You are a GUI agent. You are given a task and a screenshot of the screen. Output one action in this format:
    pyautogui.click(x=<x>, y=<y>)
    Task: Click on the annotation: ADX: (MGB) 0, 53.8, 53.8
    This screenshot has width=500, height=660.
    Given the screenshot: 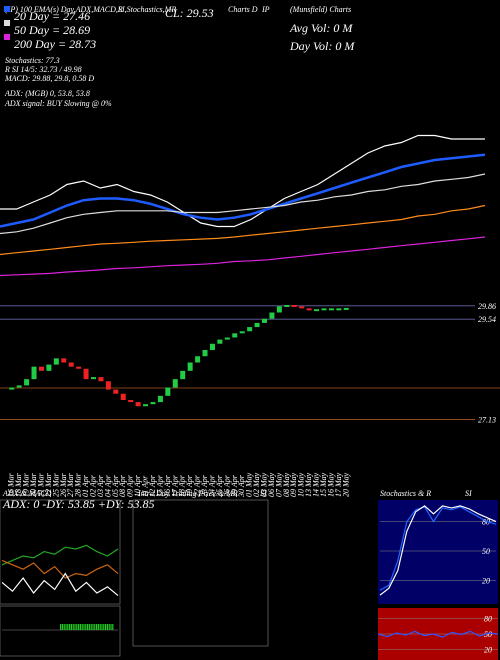 What is the action you would take?
    pyautogui.click(x=47, y=93)
    